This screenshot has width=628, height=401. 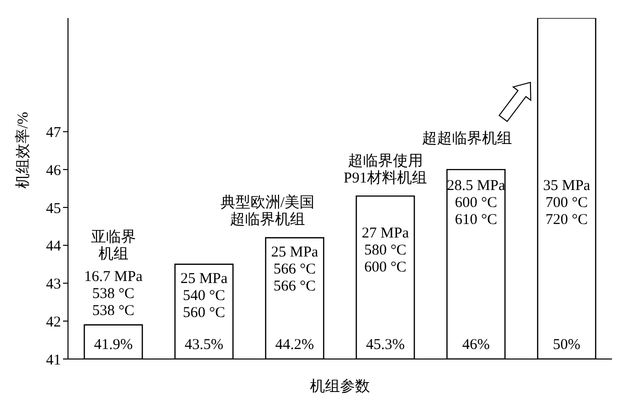 I want to click on annotation: 机组, so click(x=113, y=253).